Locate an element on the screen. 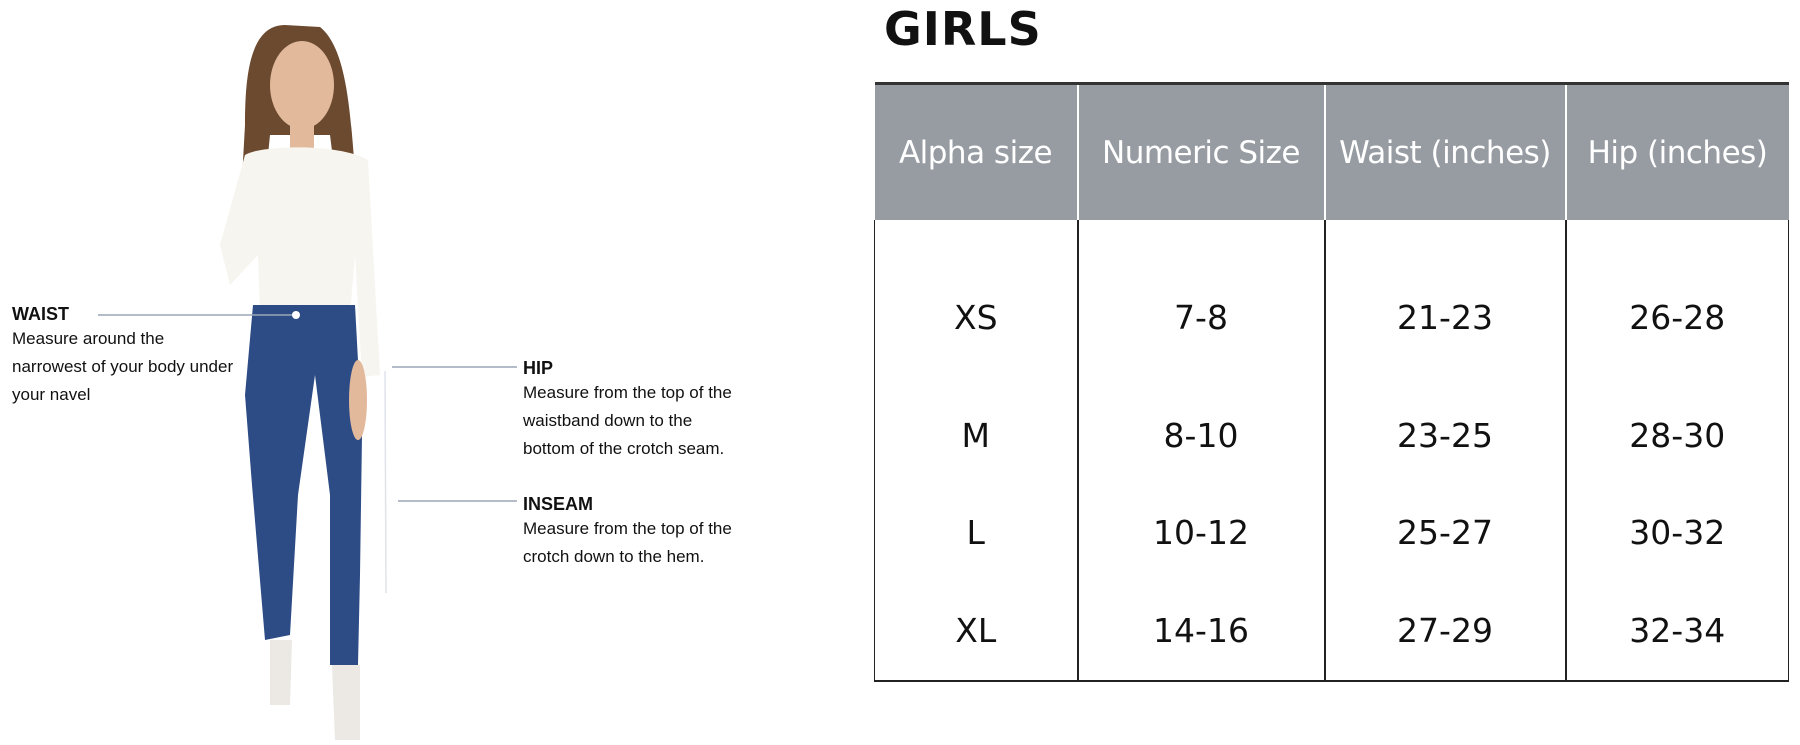 Image resolution: width=1800 pixels, height=745 pixels. cell-numeric: 8-10 is located at coordinates (1200, 435).